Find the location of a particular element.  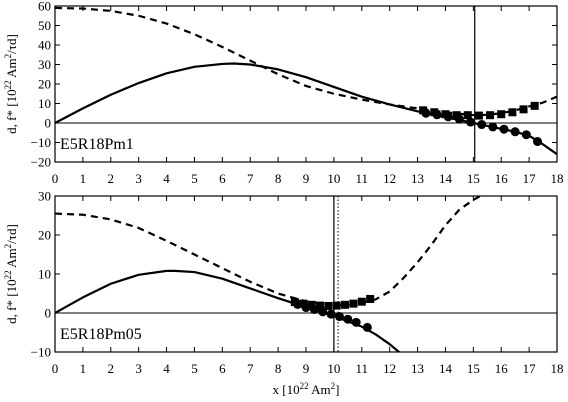

x-axis-title: x [1022 Am2] is located at coordinates (306, 389).